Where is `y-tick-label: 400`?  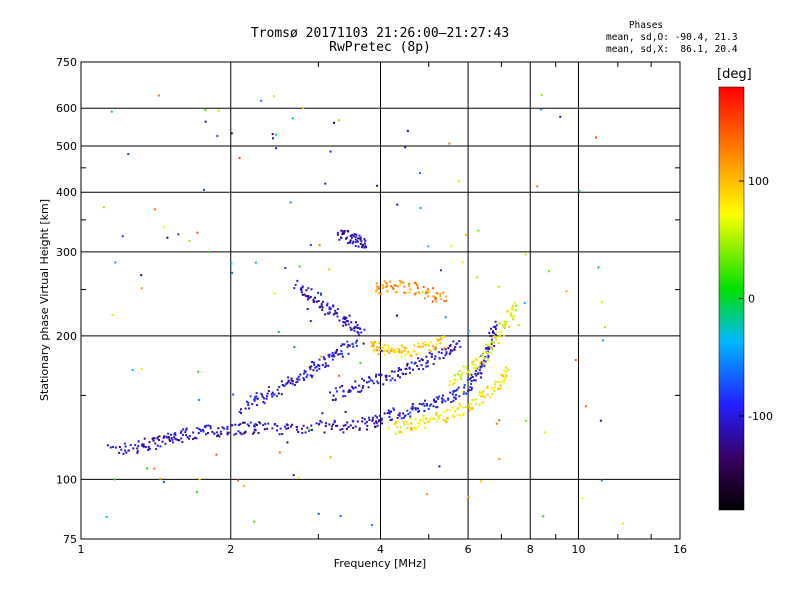
y-tick-label: 400 is located at coordinates (66, 192).